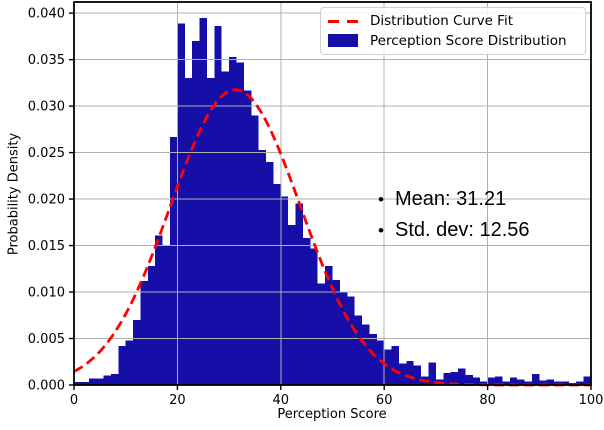 The image size is (604, 430). Describe the element at coordinates (46, 200) in the screenshot. I see `y-tick-label: 0.020` at that location.